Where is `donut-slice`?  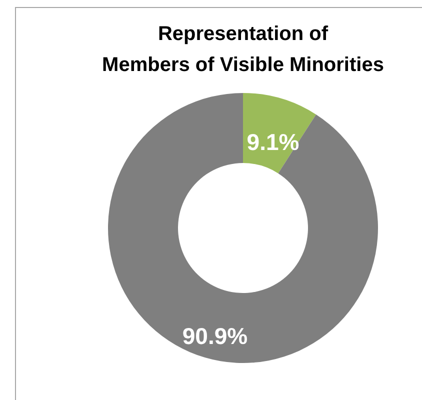
donut-slice is located at coordinates (279, 133).